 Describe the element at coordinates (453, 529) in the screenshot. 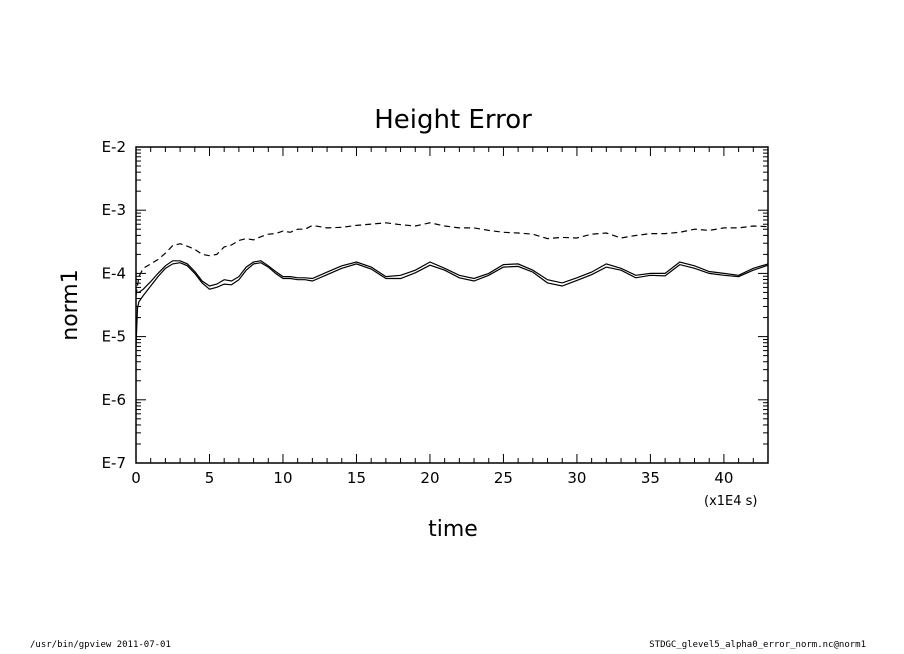

I see `x-axis-label: time` at that location.